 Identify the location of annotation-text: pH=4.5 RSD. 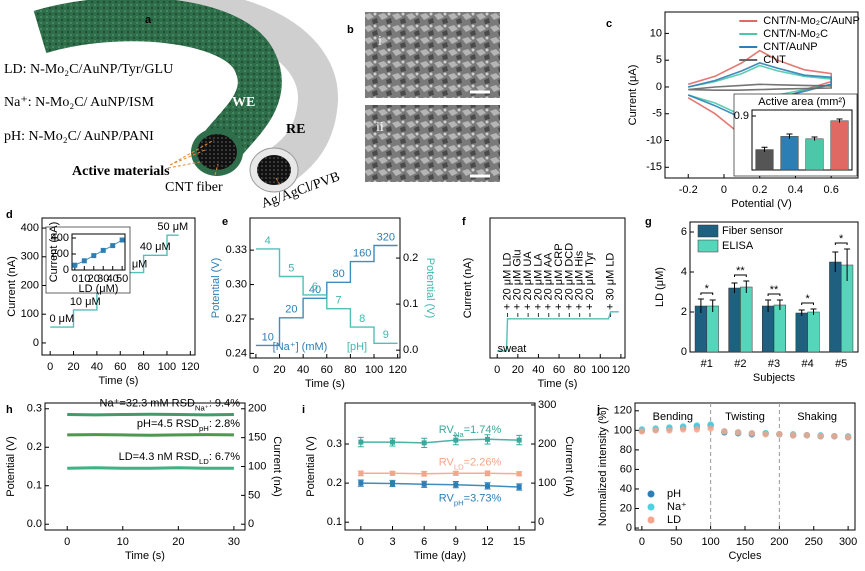
(168, 424).